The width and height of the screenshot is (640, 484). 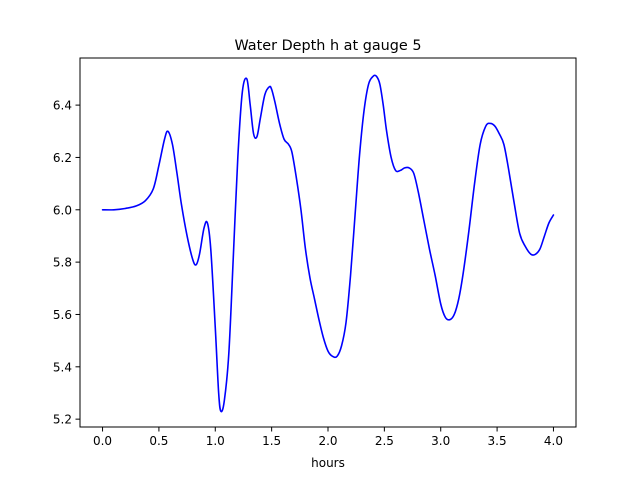 I want to click on x-tick-label: 4.0, so click(x=553, y=441).